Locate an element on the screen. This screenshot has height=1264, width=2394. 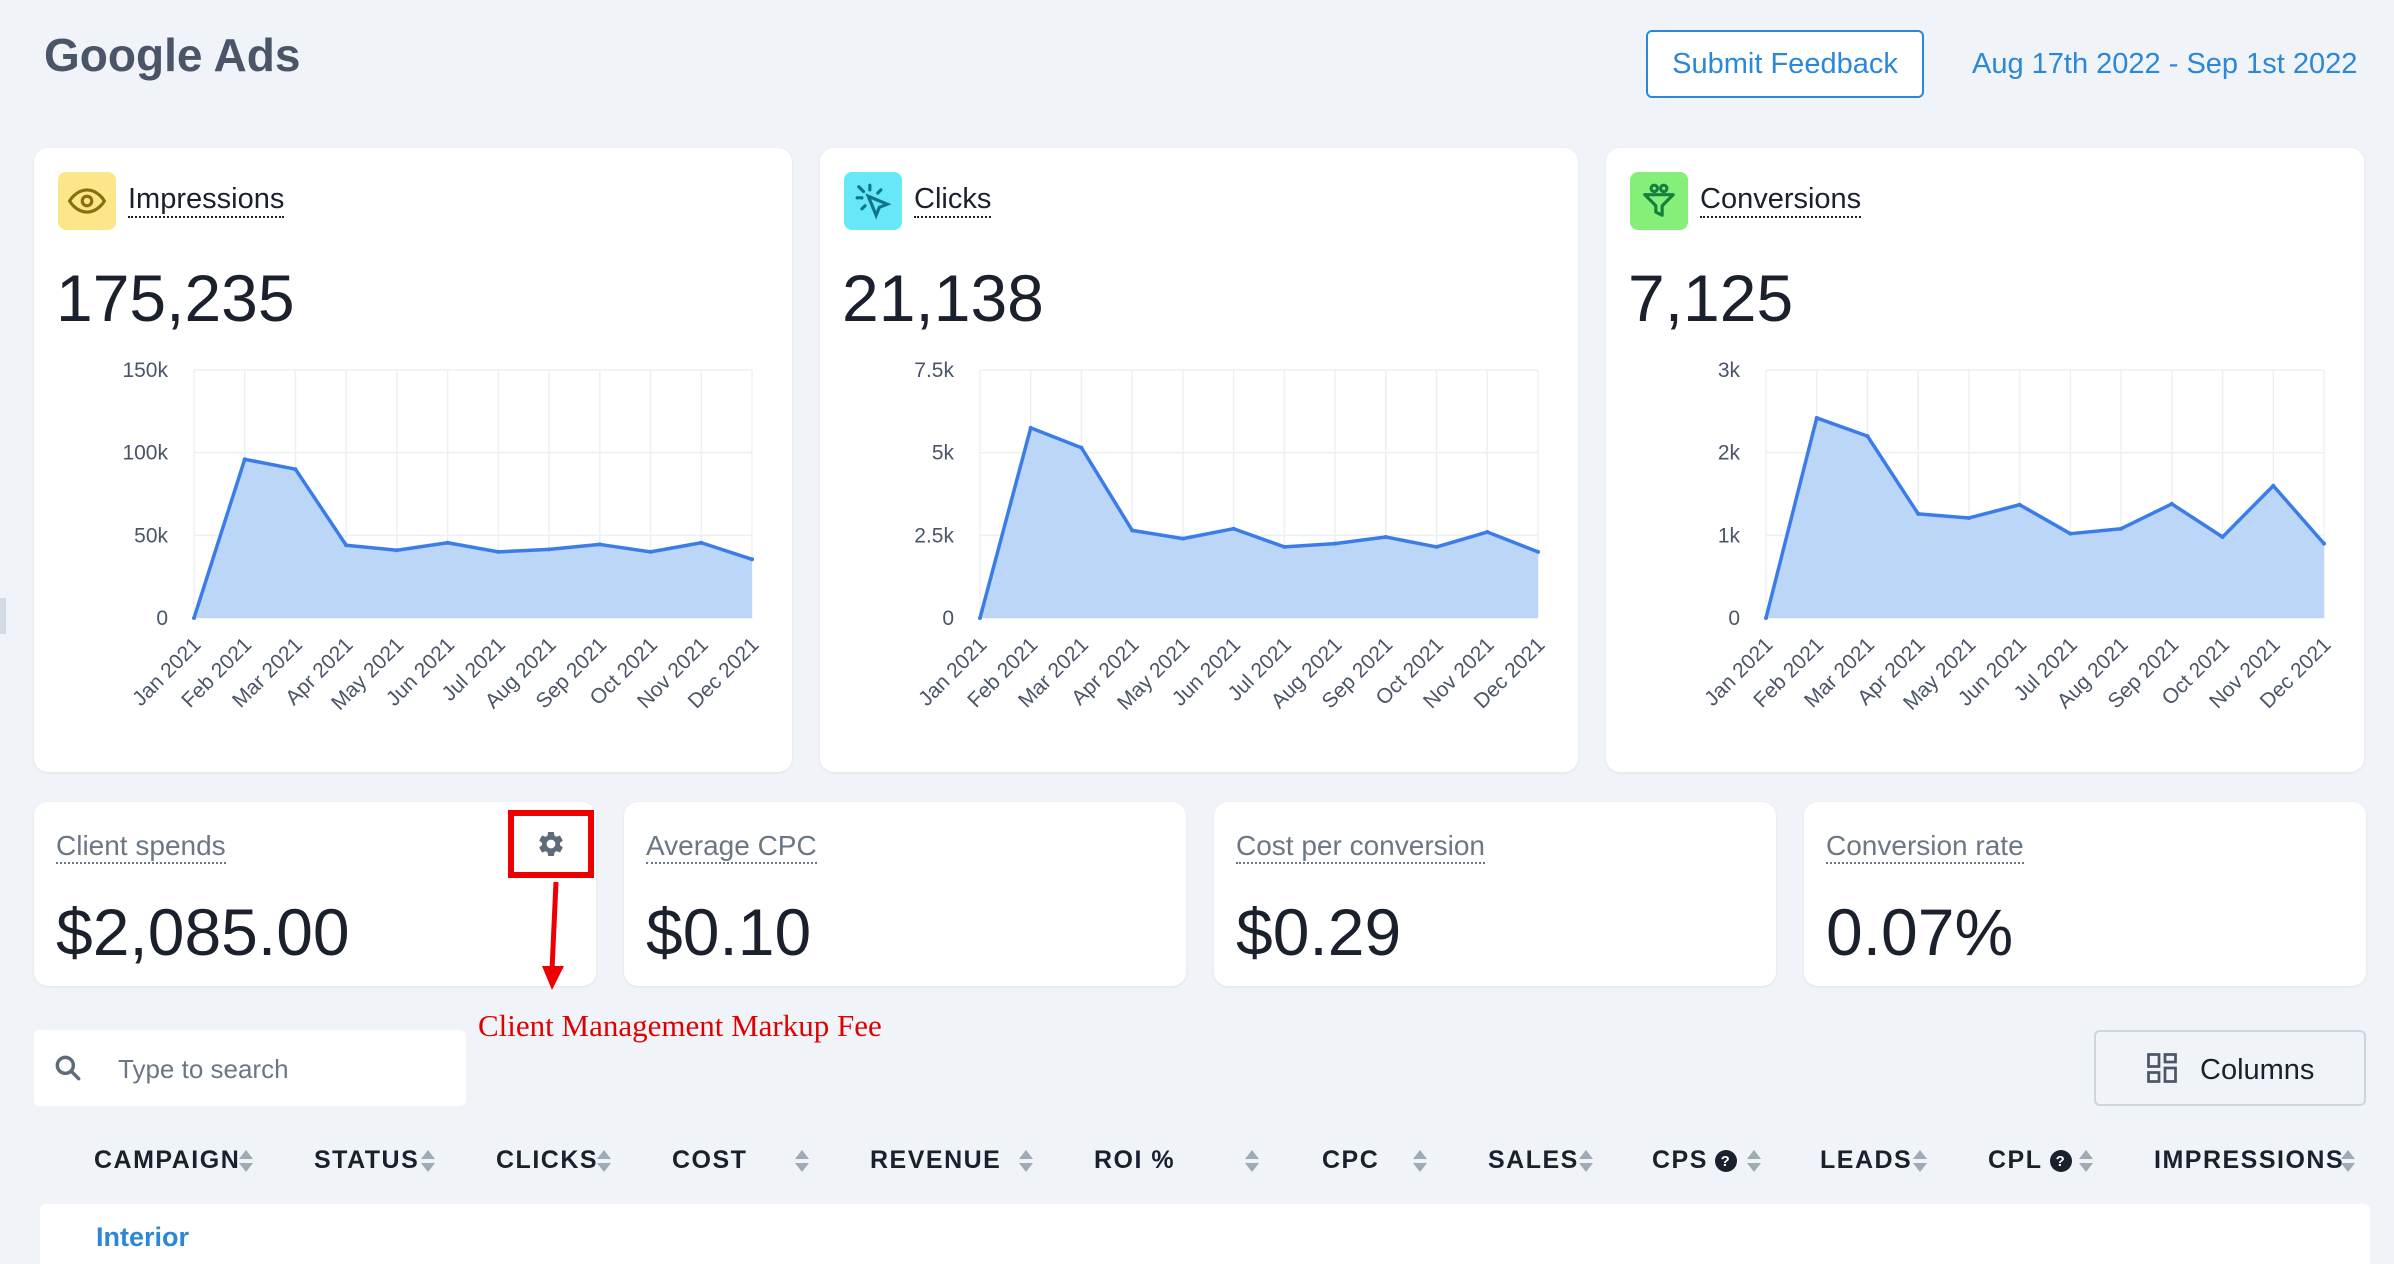
col-cpl: CPL? is located at coordinates (2030, 1160).